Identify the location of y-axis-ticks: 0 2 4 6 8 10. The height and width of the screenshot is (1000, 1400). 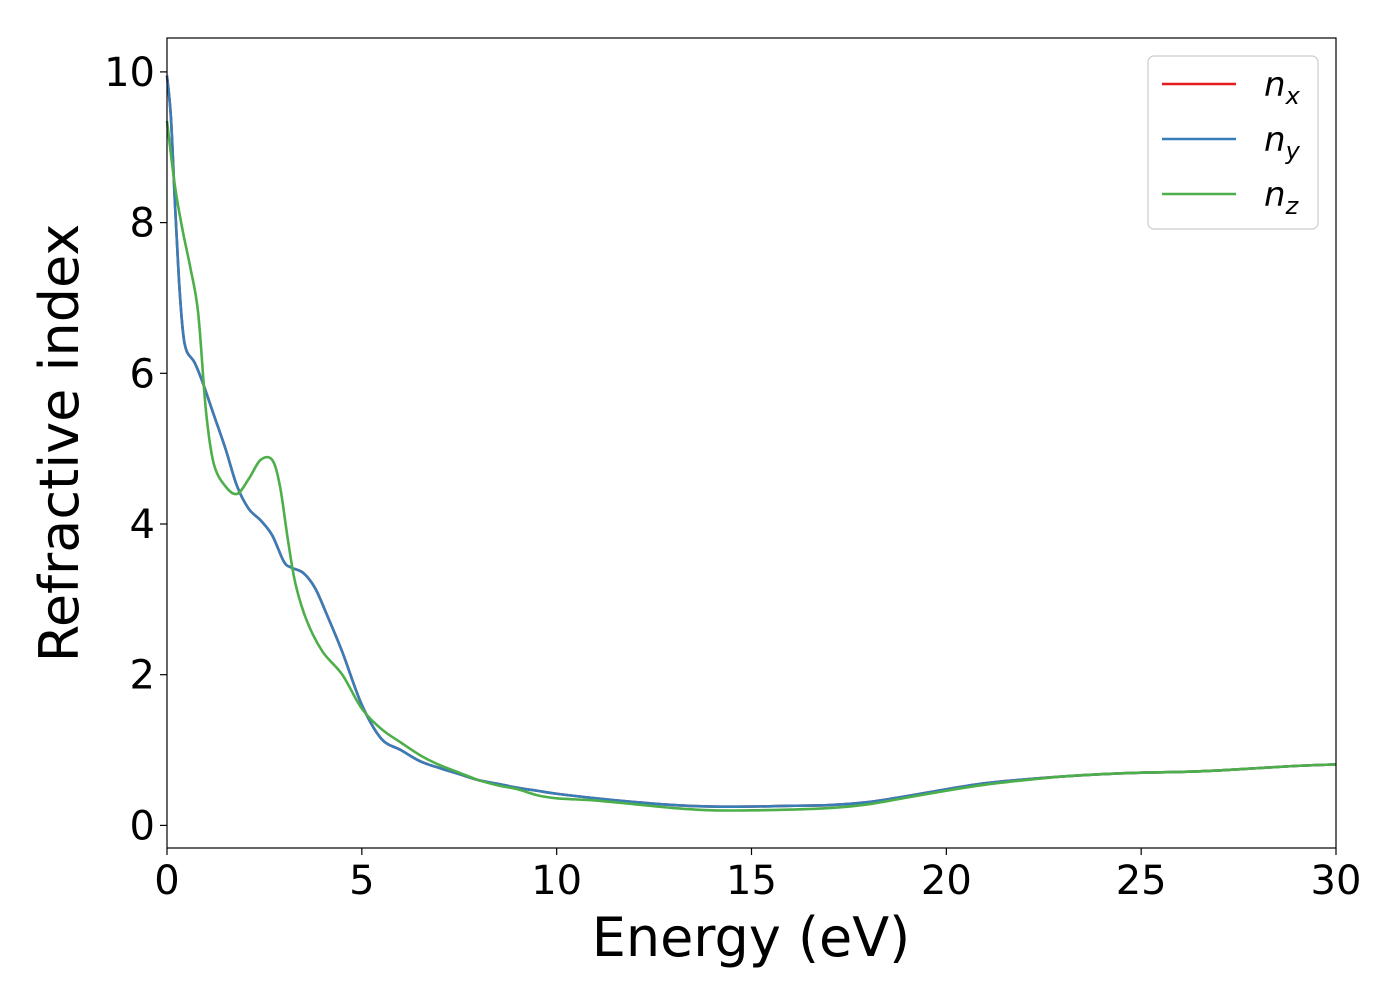
(135, 449).